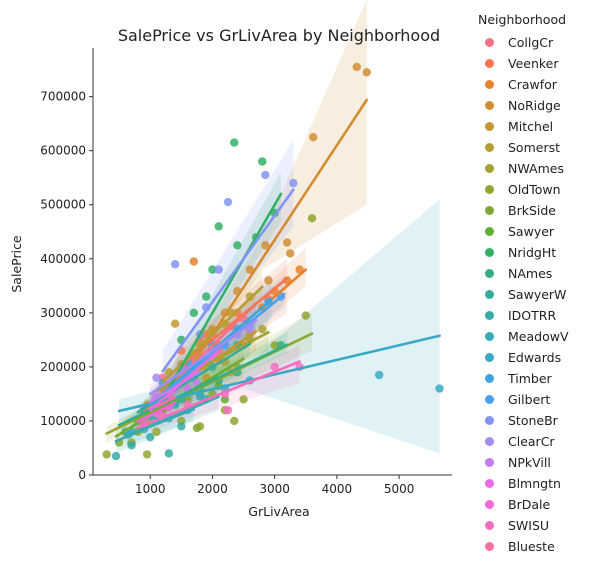 This screenshot has height=572, width=592. I want to click on legend-item-nwames: NWAmes, so click(534, 168).